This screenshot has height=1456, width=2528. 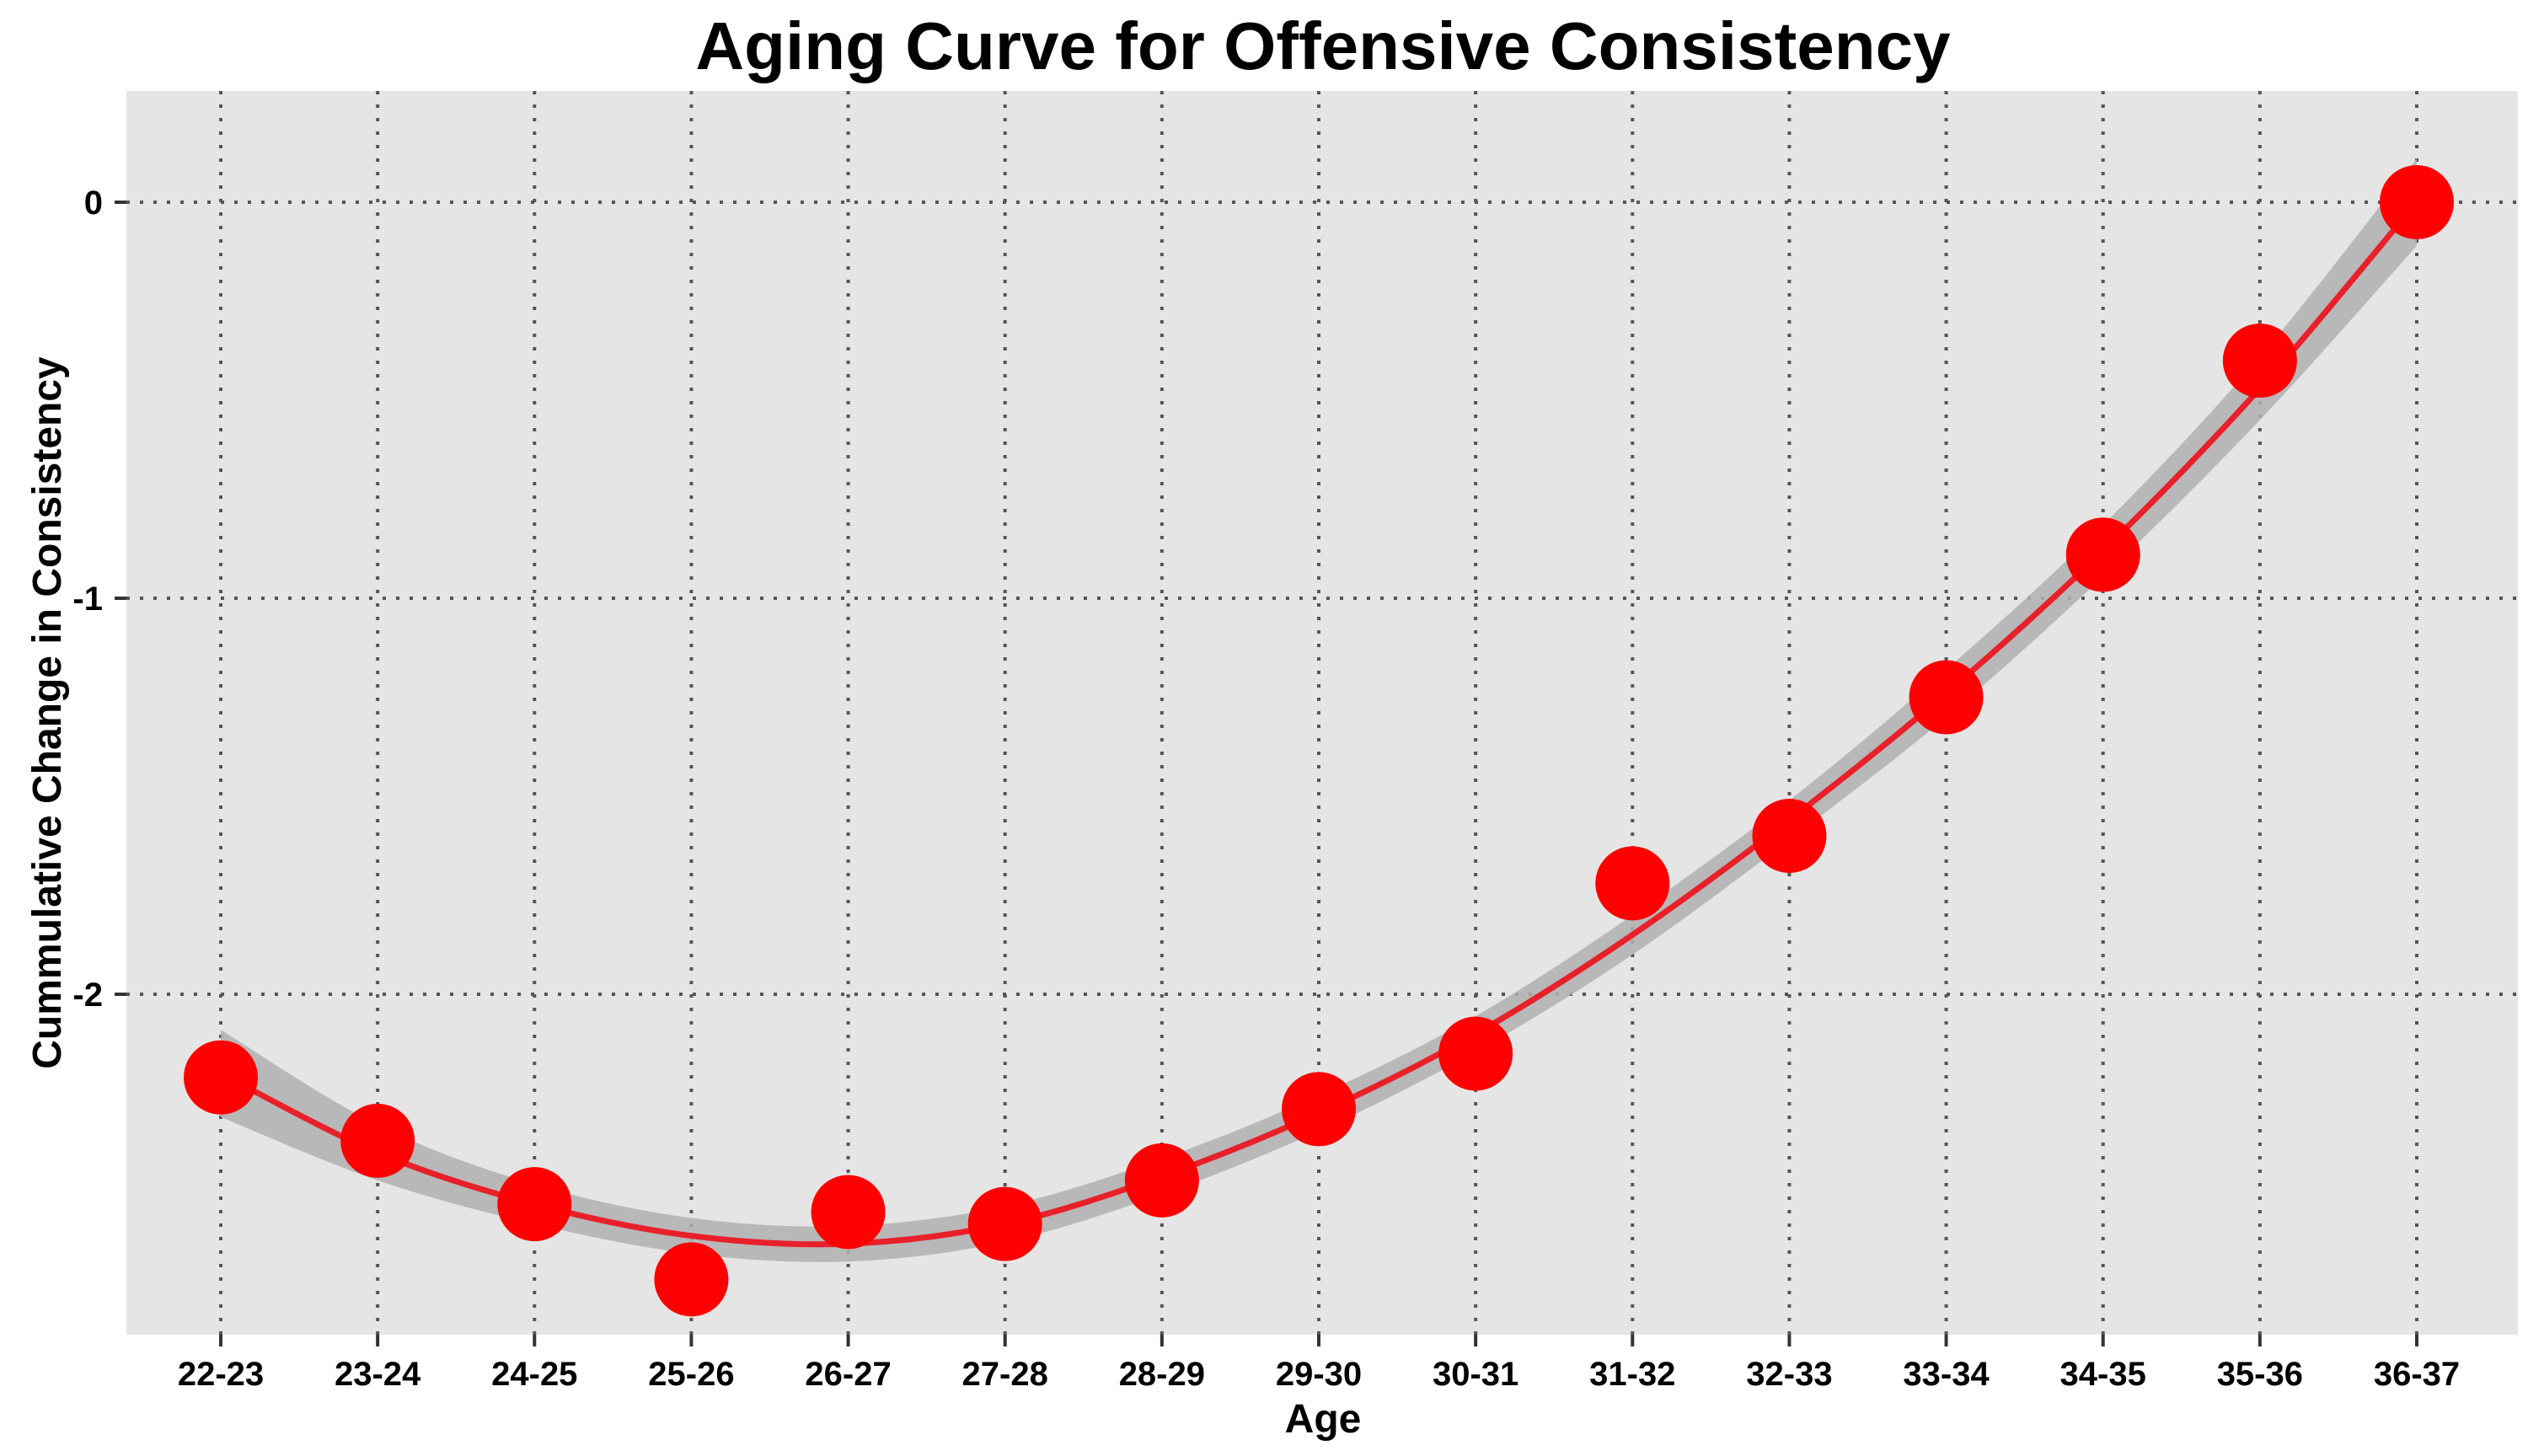 What do you see at coordinates (93, 203) in the screenshot?
I see `y-tick-label: 0` at bounding box center [93, 203].